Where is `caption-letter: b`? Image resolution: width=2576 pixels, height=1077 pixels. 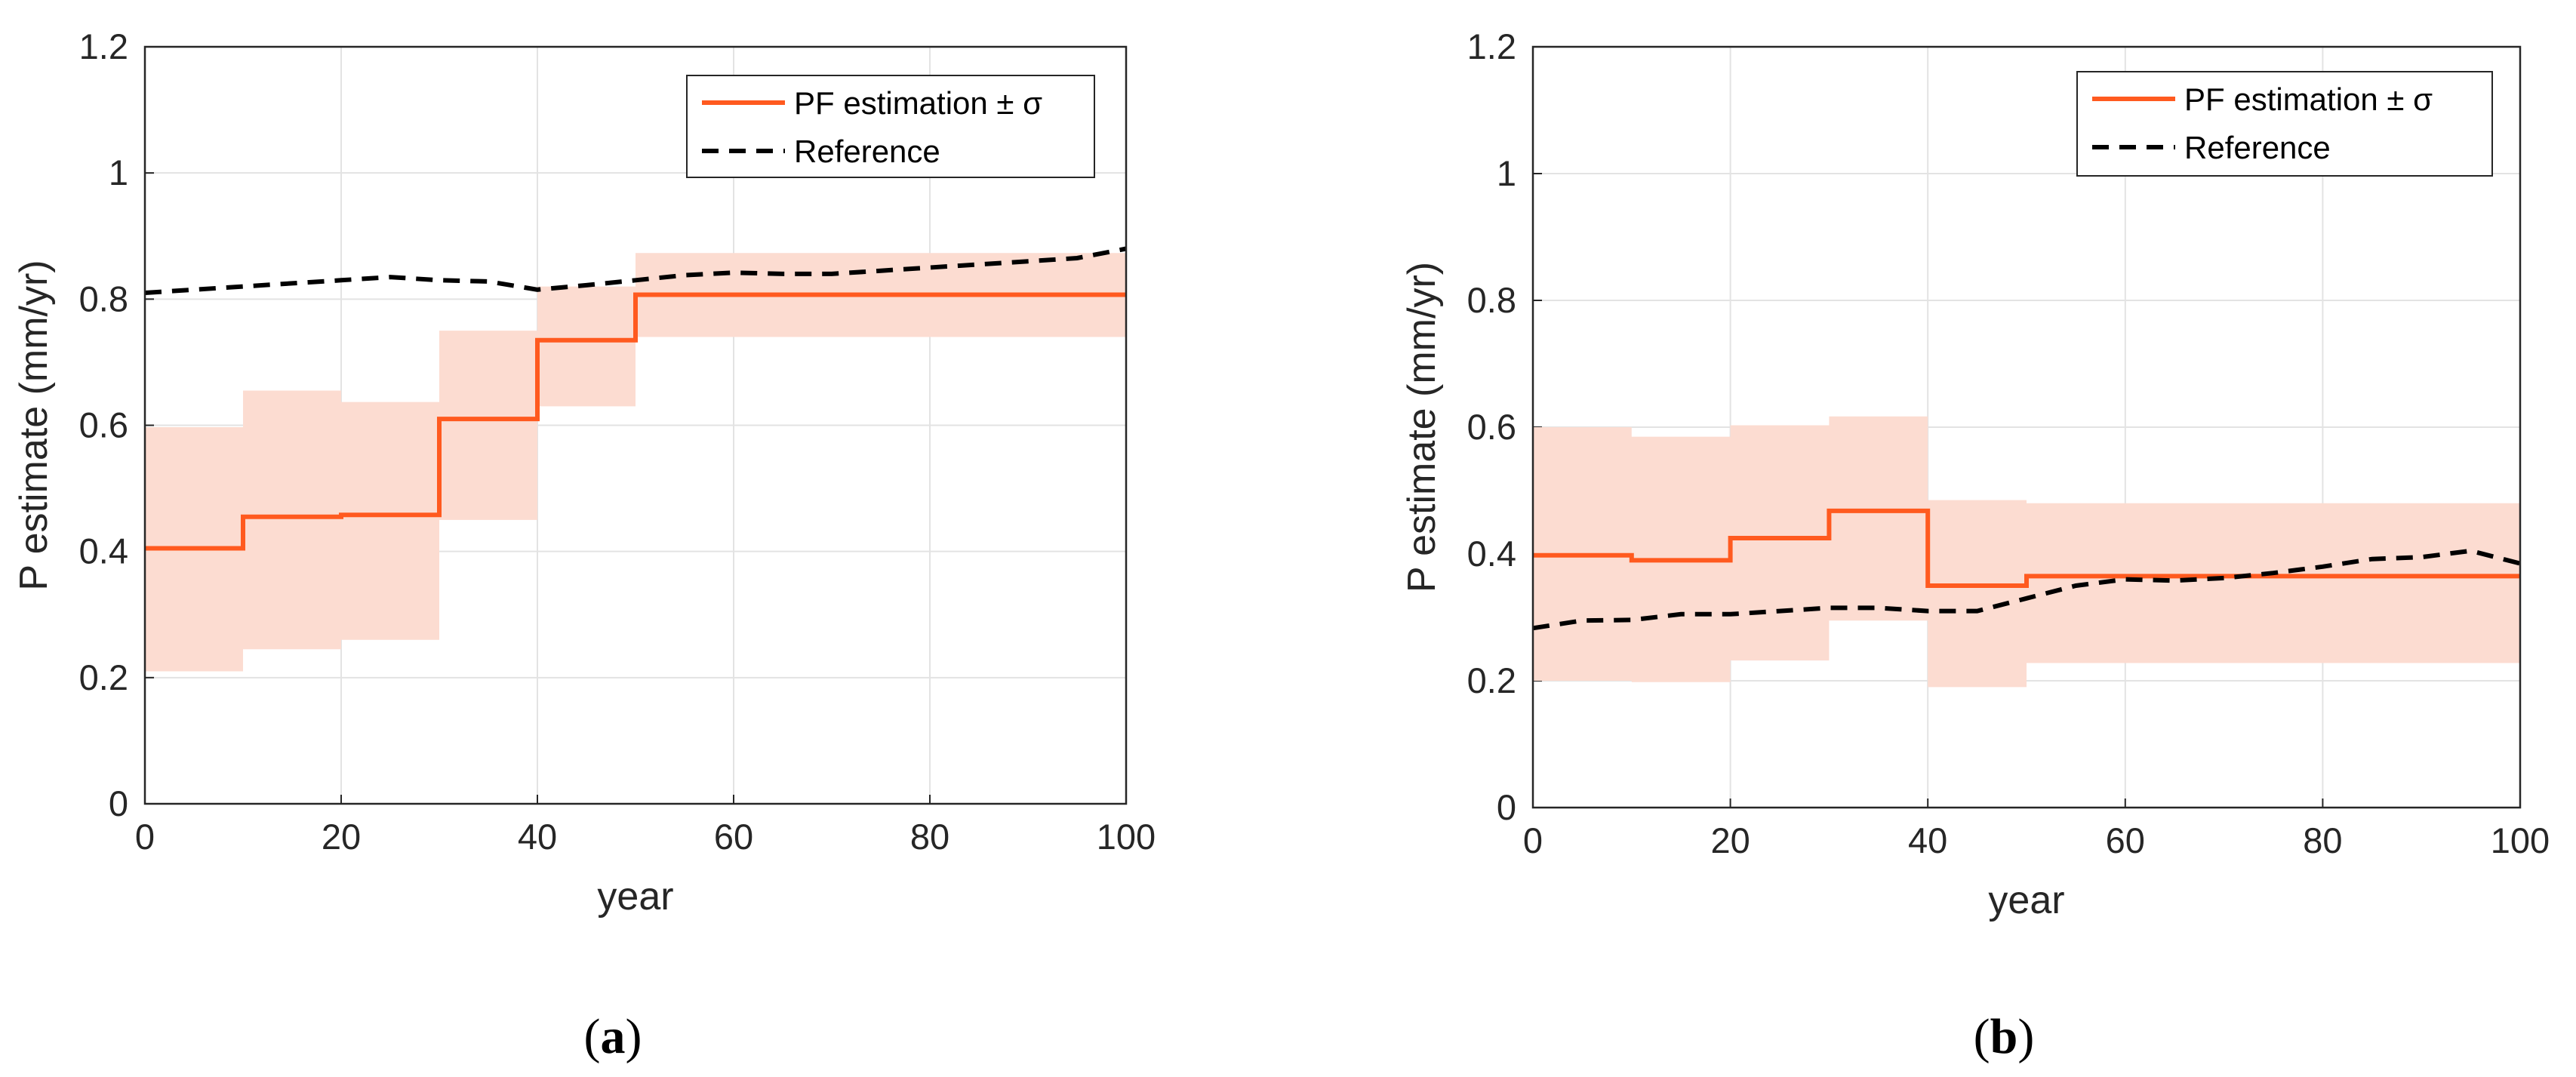 caption-letter: b is located at coordinates (2004, 1036).